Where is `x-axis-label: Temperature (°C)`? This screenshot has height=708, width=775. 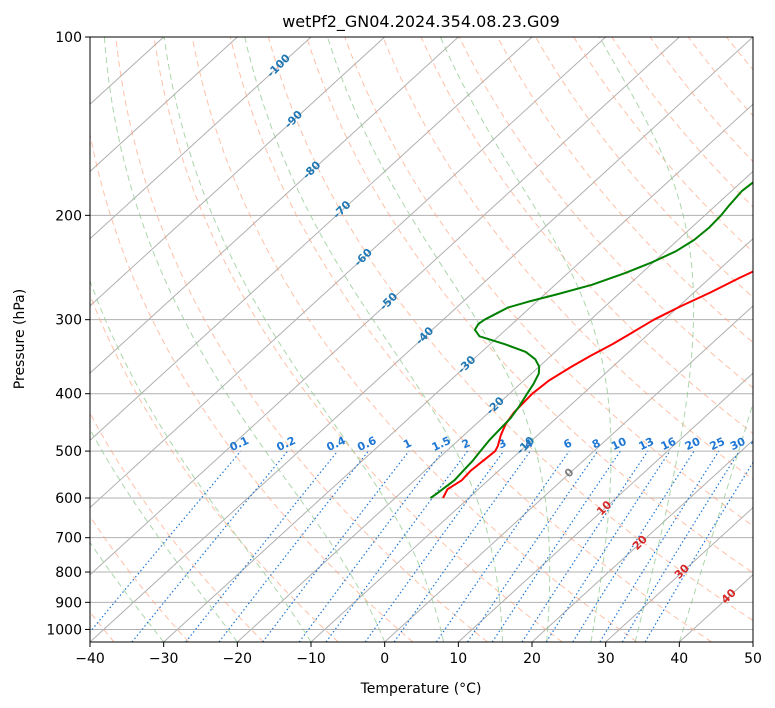
x-axis-label: Temperature (°C) is located at coordinates (421, 689).